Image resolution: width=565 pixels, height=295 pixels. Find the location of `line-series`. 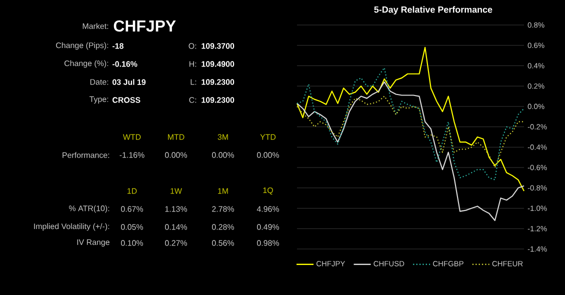

line-series is located at coordinates (410, 132).